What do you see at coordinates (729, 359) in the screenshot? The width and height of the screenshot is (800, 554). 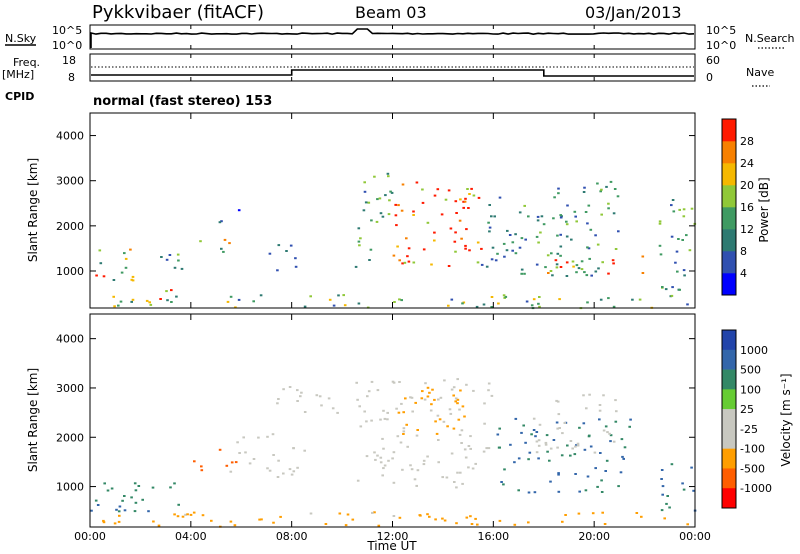 I see `velocity-colorbar-bin` at bounding box center [729, 359].